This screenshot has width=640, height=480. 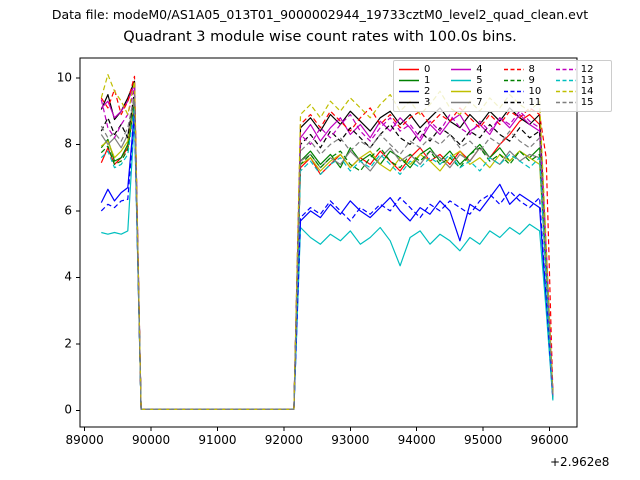 I want to click on legend-item-label: 7, so click(x=479, y=102).